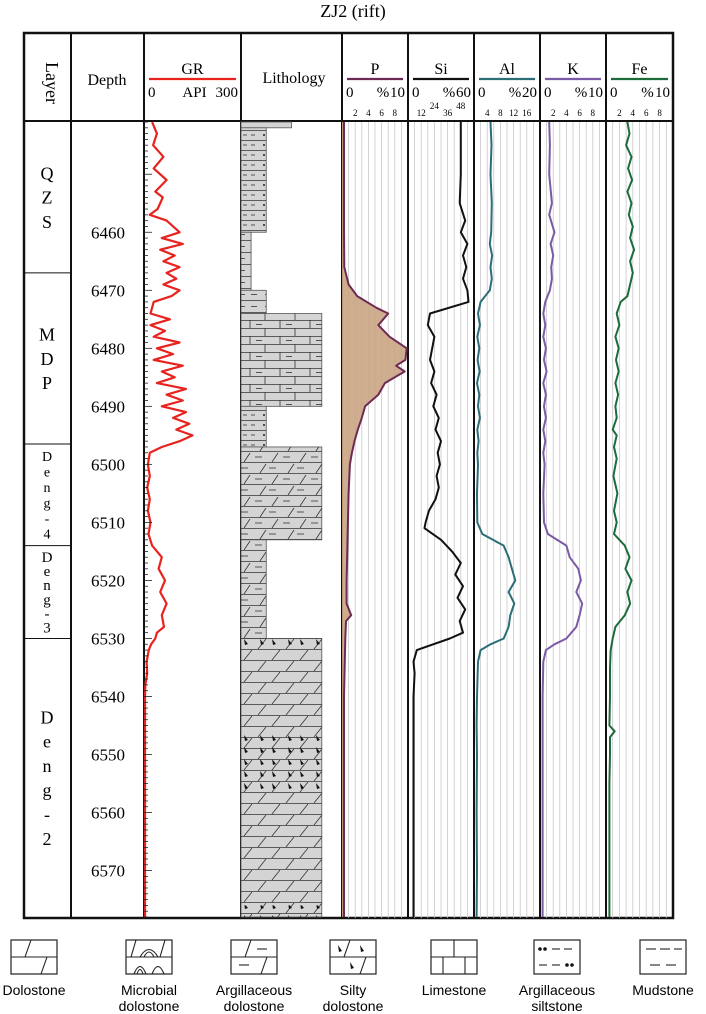 This screenshot has height=1014, width=706. What do you see at coordinates (421, 113) in the screenshot?
I see `si-tick-label: 12` at bounding box center [421, 113].